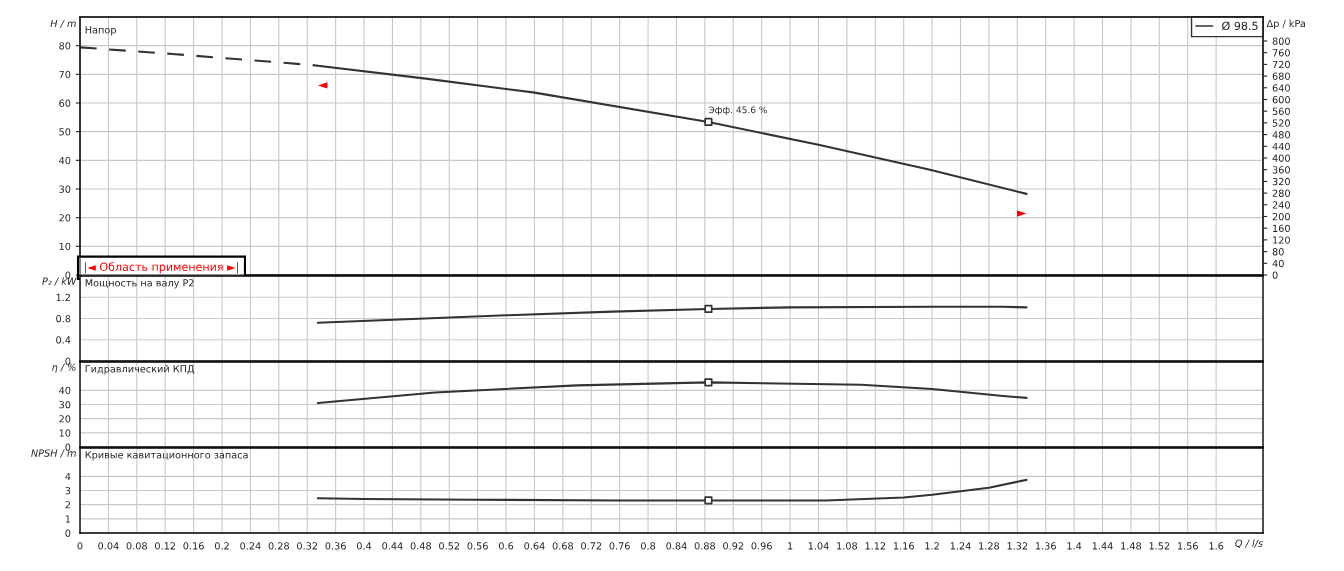 The width and height of the screenshot is (1344, 571). What do you see at coordinates (1102, 546) in the screenshot?
I see `x-tick-label: 1.44` at bounding box center [1102, 546].